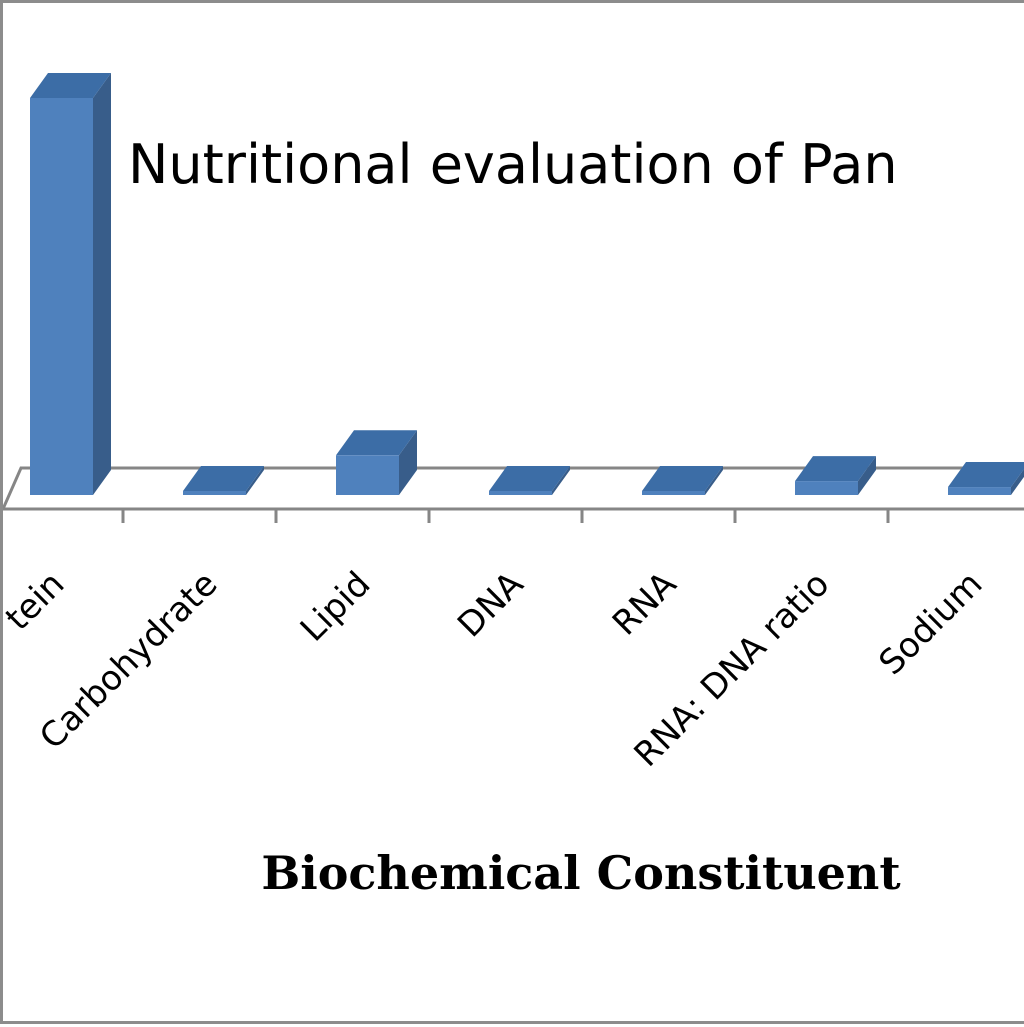  Describe the element at coordinates (513, 164) in the screenshot. I see `chart-title: Nutritional evaluation of Pan` at that location.